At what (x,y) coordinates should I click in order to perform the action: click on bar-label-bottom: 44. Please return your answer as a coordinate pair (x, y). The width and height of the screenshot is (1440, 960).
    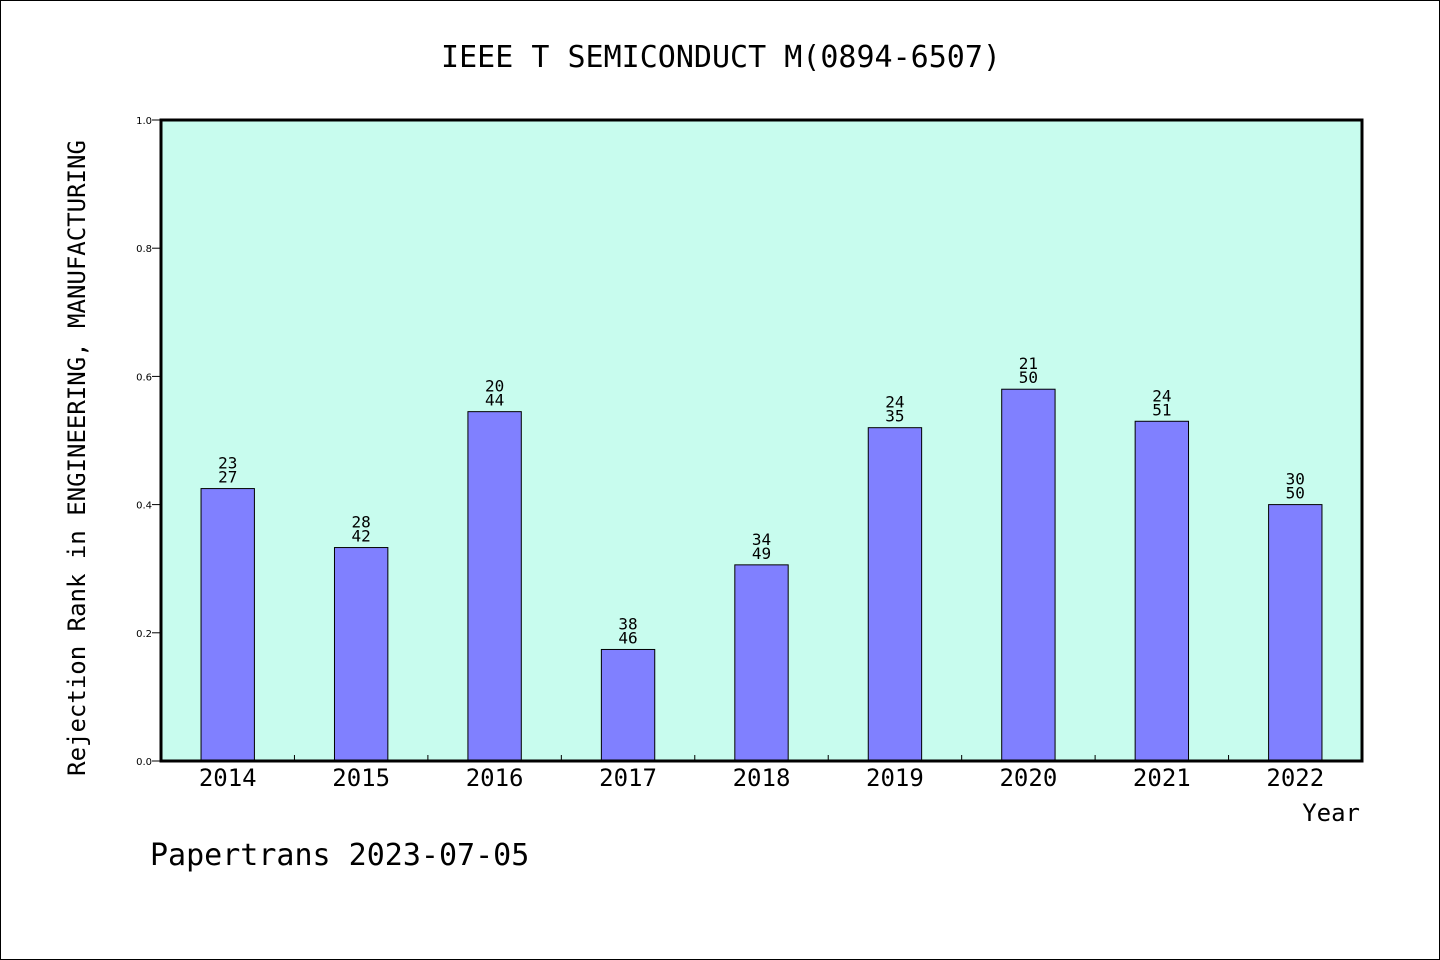
    Looking at the image, I should click on (494, 400).